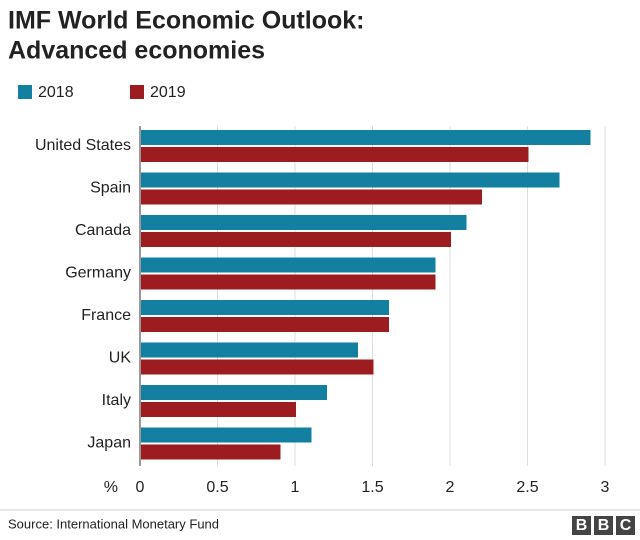 This screenshot has height=540, width=640. Describe the element at coordinates (186, 21) in the screenshot. I see `chart-title-line: IMF World Economic Outlook:` at that location.